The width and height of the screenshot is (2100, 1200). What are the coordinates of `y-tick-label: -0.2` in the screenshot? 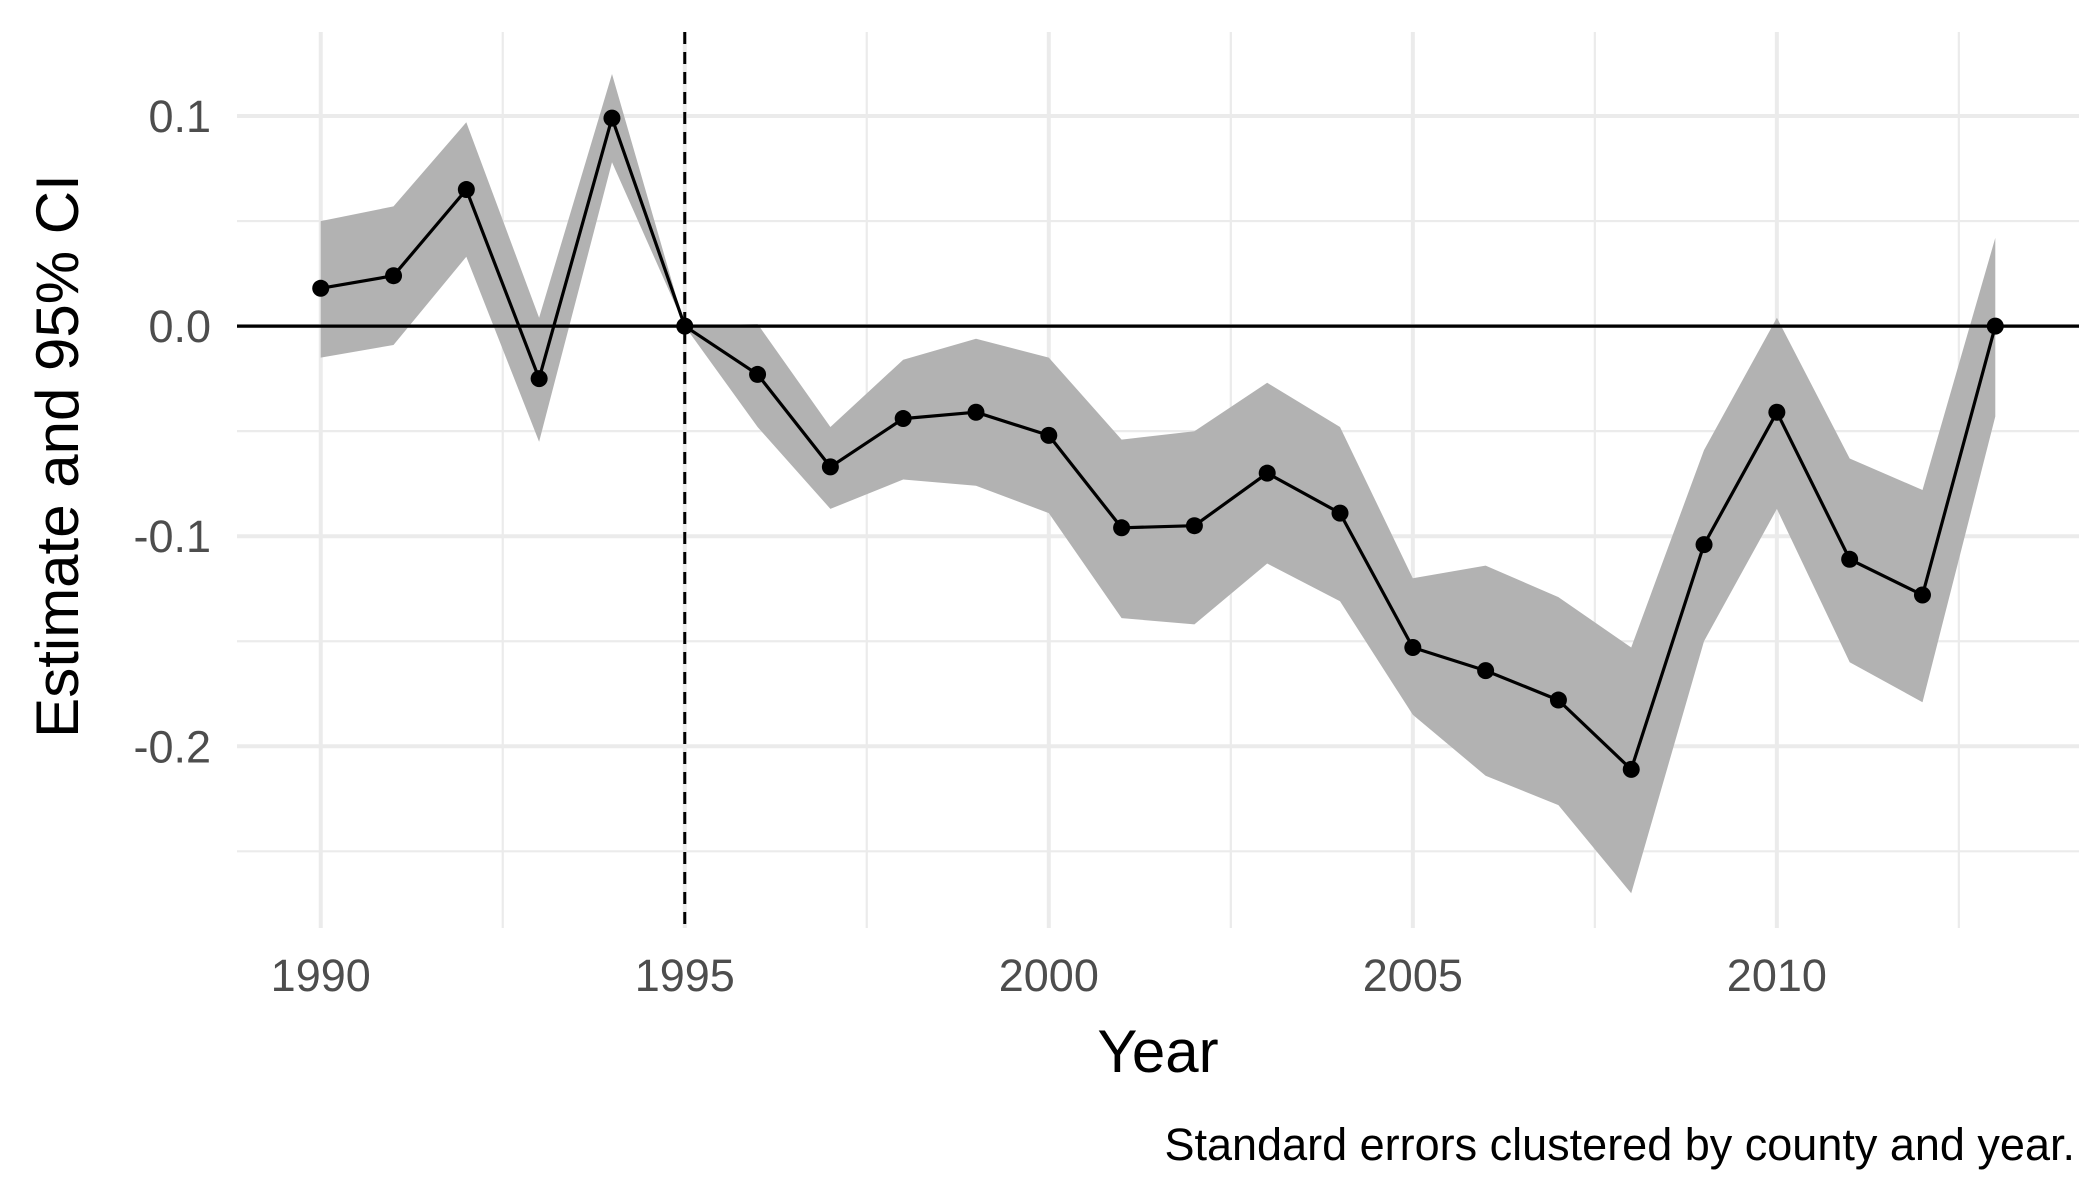 It's located at (172, 746).